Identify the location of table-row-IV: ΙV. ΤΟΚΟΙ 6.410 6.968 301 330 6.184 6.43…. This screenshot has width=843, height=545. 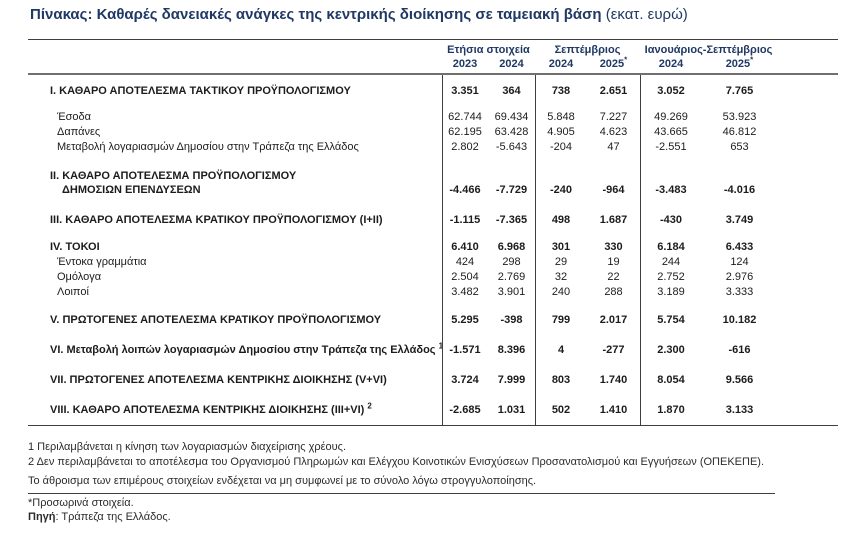
(433, 247).